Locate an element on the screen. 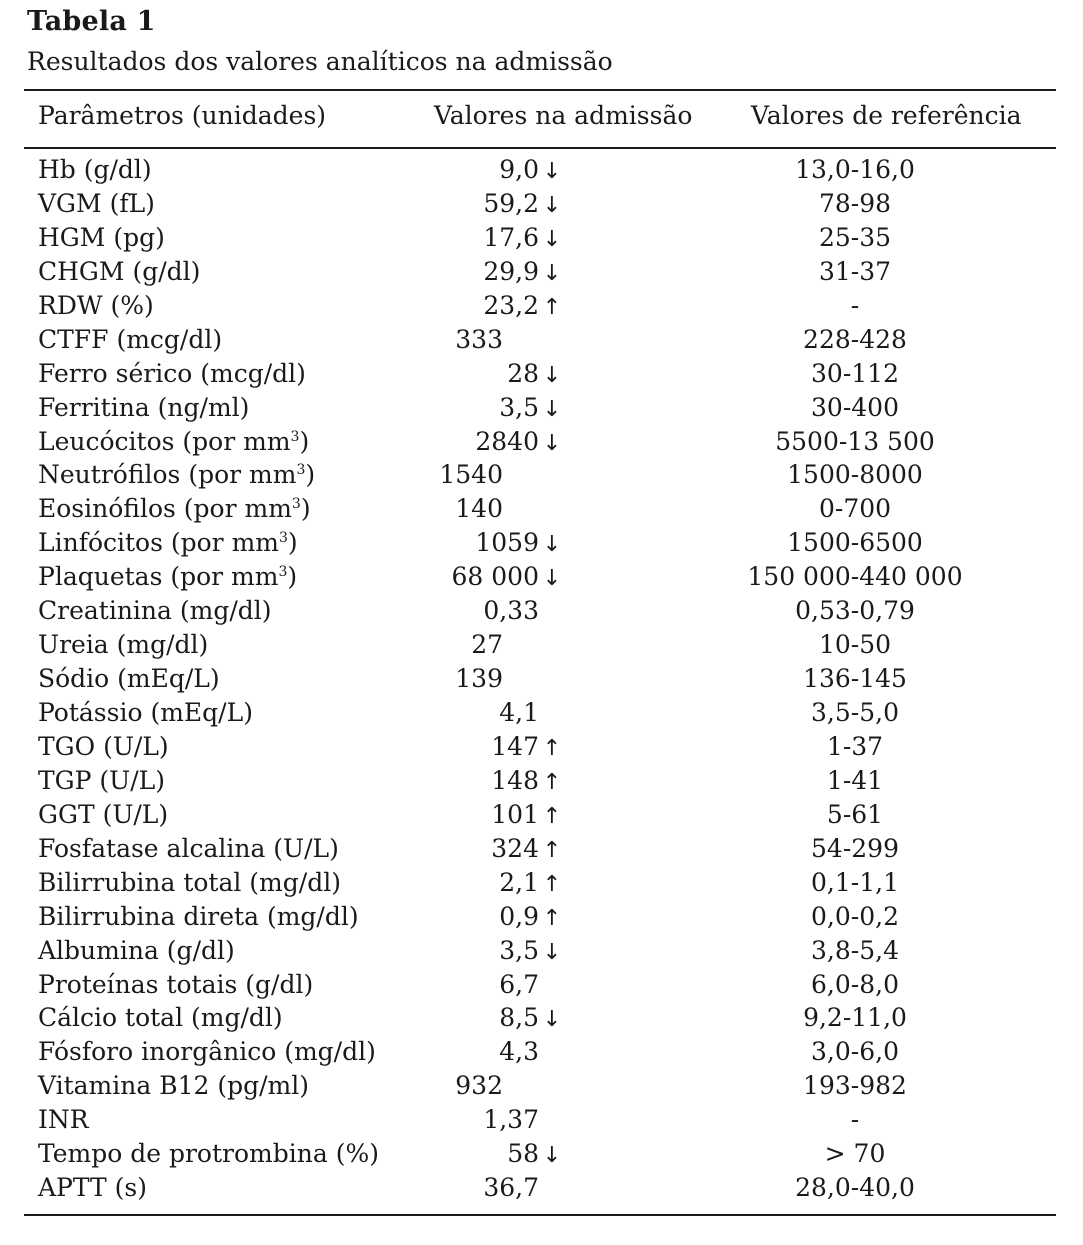 The height and width of the screenshot is (1245, 1083). parameter-cell: VGM (fL) is located at coordinates (96, 203).